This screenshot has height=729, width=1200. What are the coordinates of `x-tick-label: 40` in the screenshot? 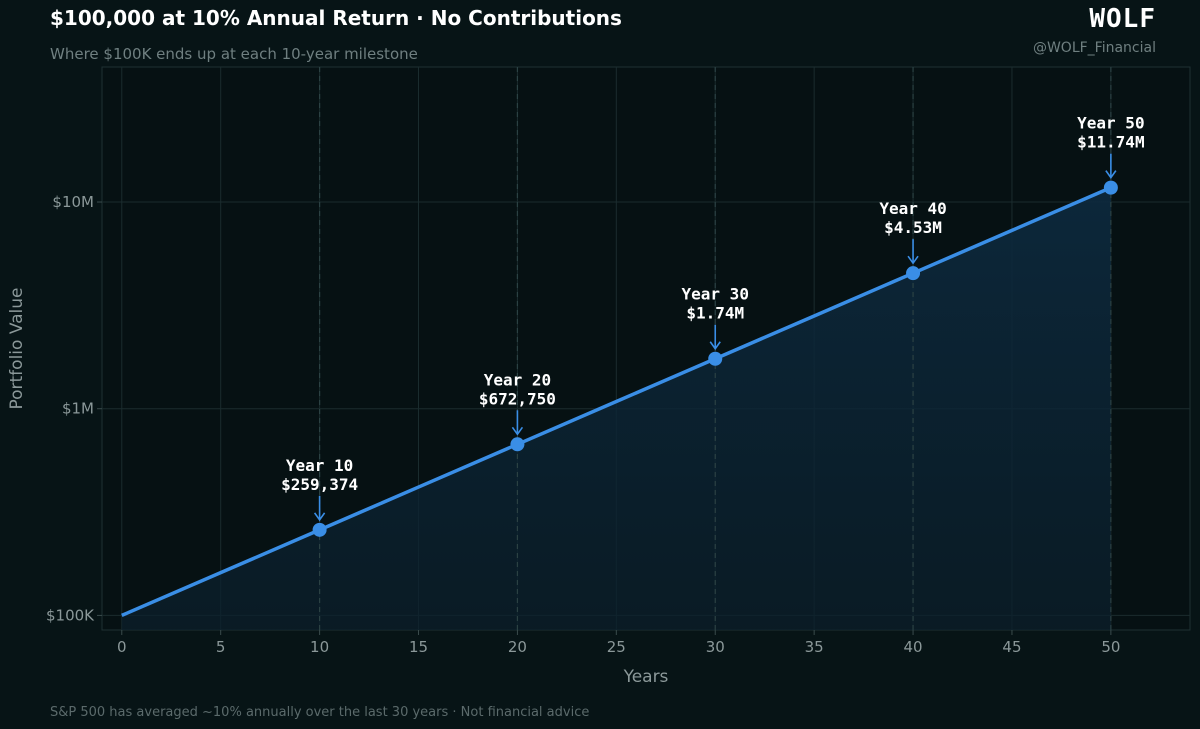 It's located at (913, 647).